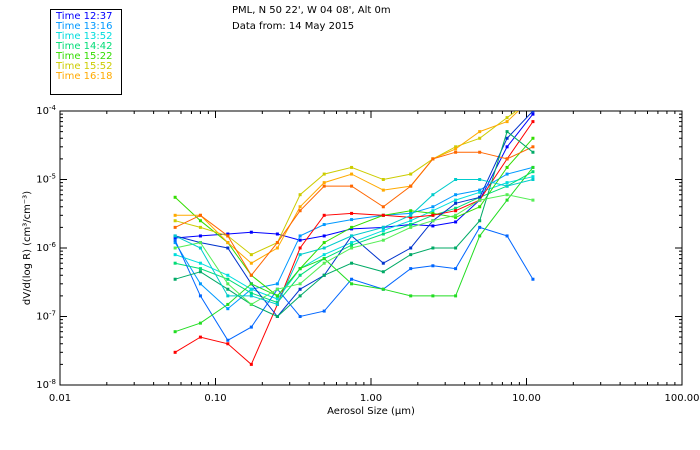 Image resolution: width=700 pixels, height=450 pixels. What do you see at coordinates (311, 10) in the screenshot?
I see `location-header: PML, N 50 22', W 04 08', Alt 0m` at bounding box center [311, 10].